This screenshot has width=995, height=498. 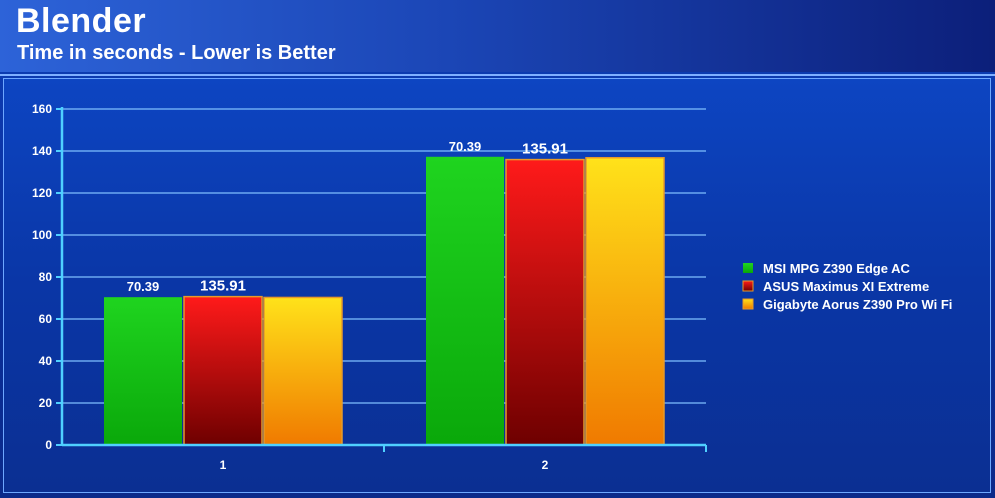 What do you see at coordinates (46, 361) in the screenshot?
I see `y-tick-label: 40` at bounding box center [46, 361].